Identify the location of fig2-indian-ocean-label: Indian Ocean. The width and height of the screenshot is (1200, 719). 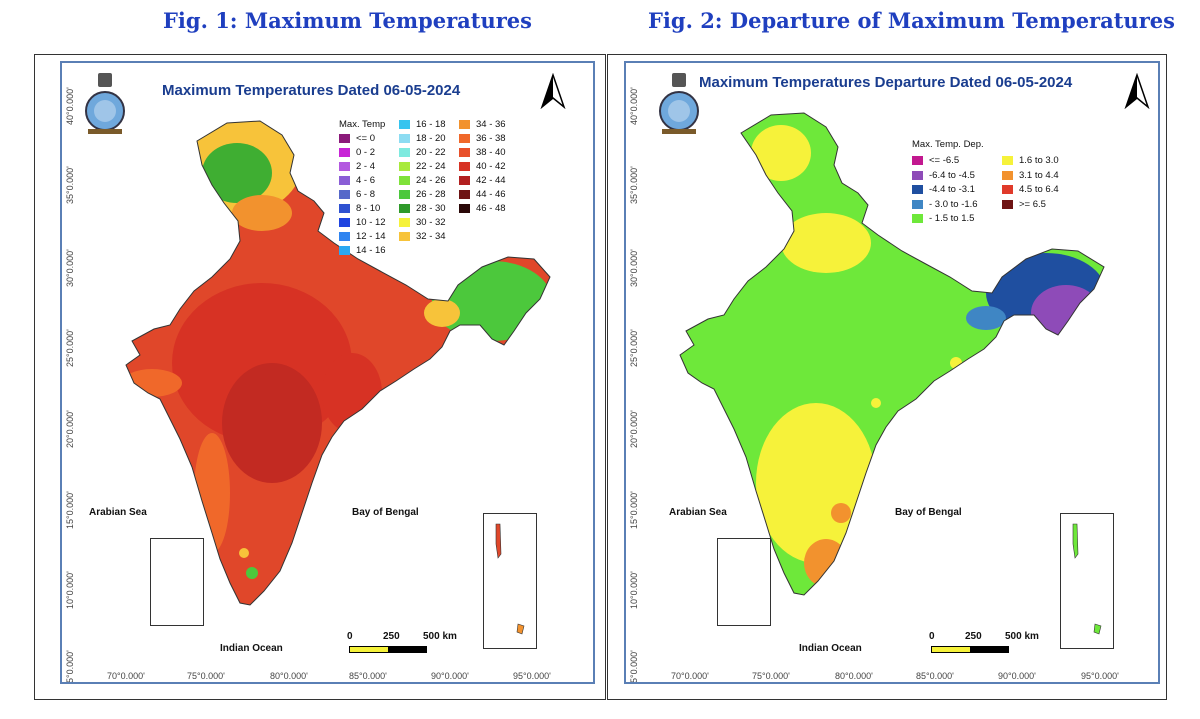
(830, 648).